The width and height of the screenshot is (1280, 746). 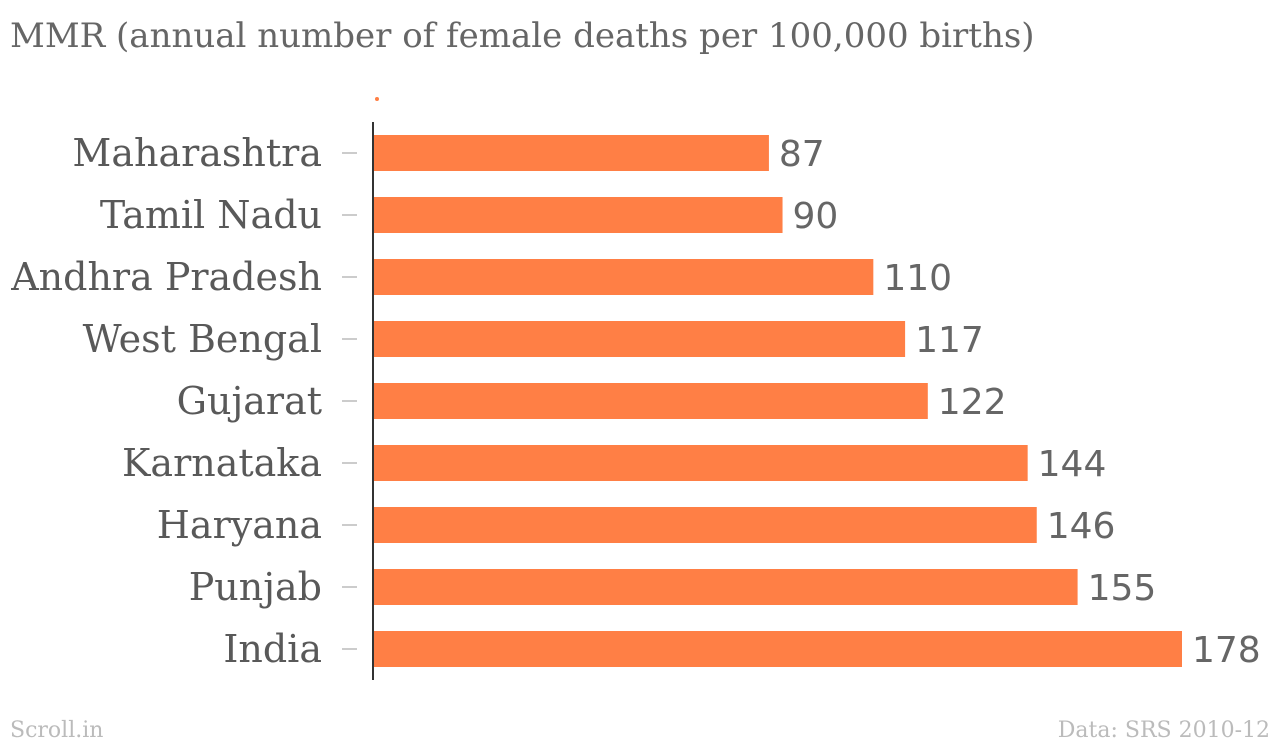 I want to click on value-label: 87, so click(x=802, y=154).